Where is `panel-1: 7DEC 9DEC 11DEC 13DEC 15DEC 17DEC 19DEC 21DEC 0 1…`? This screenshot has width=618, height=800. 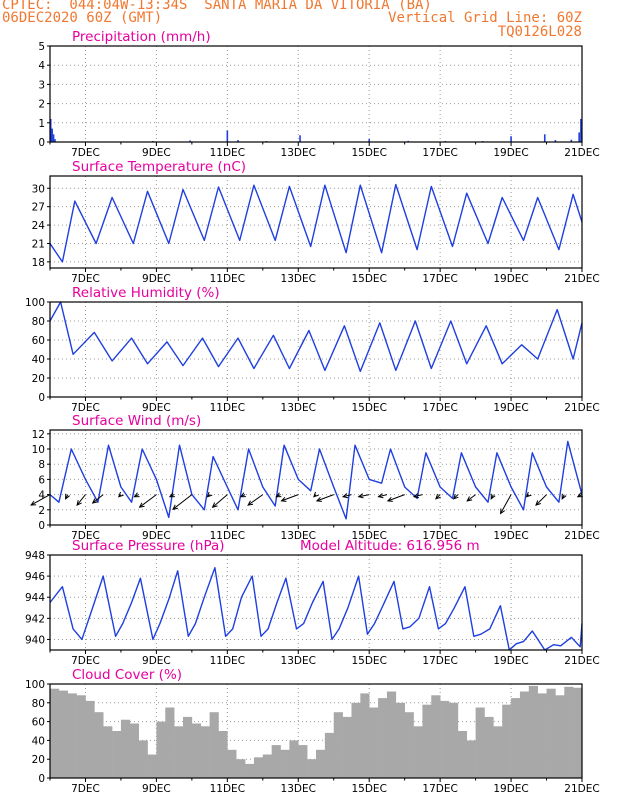
panel-1: 7DEC 9DEC 11DEC 13DEC 15DEC 17DEC 19DEC 21DEC 0 1… is located at coordinates (318, 94).